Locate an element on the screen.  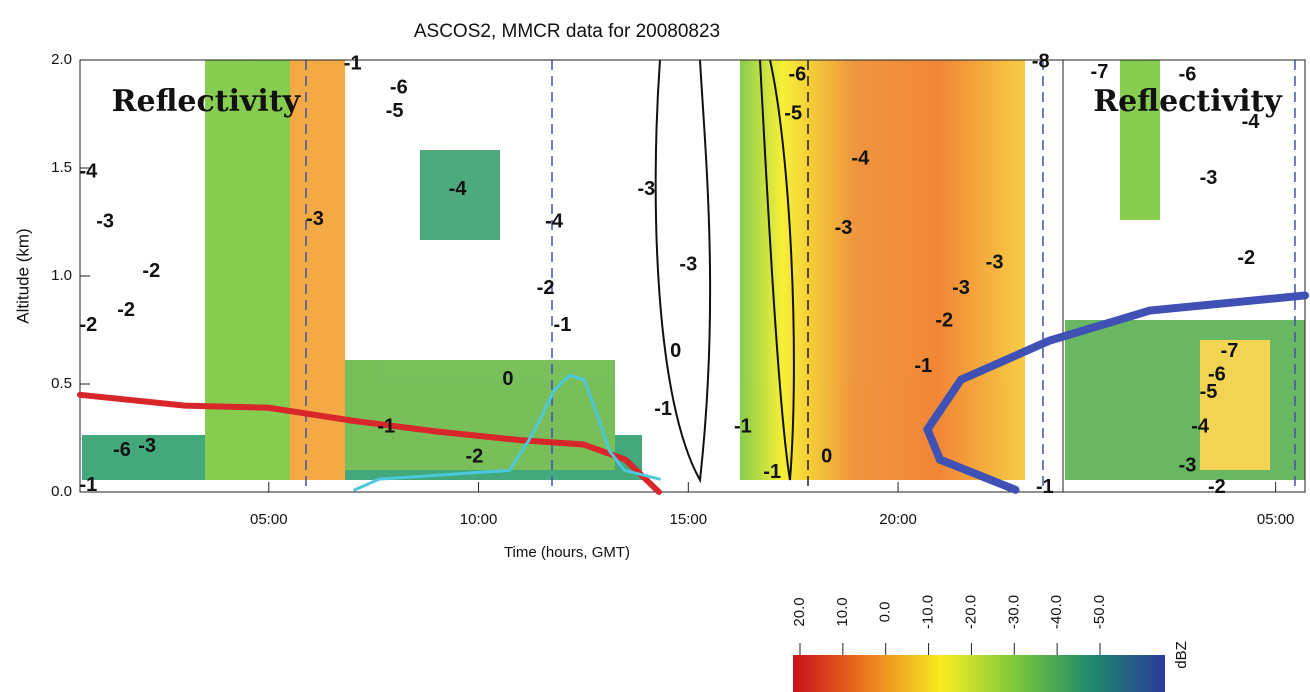
colorbar-tick-label: -40.0 is located at coordinates (1056, 612).